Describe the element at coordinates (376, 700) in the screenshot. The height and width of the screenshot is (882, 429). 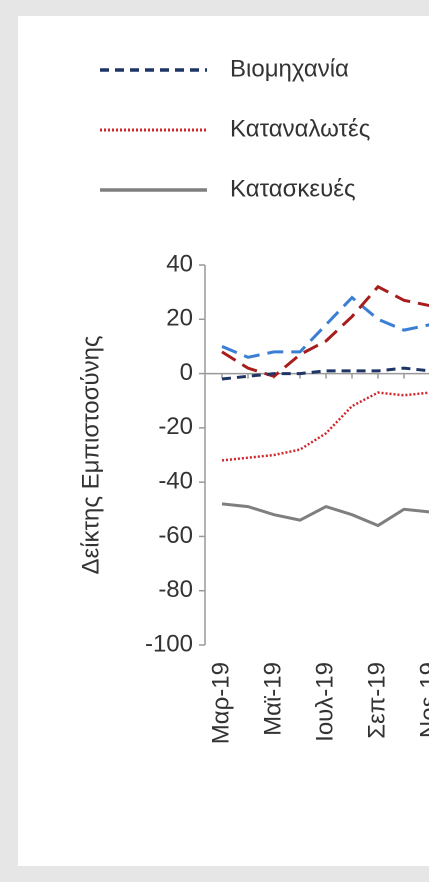
I see `x-tick-label: Σεπ-19` at that location.